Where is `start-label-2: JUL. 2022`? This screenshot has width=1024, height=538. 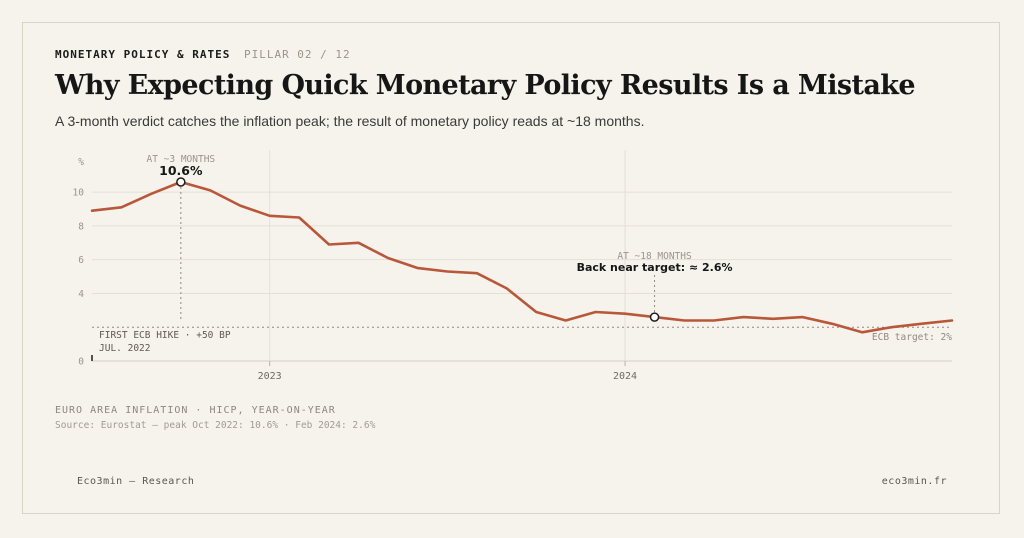 start-label-2: JUL. 2022 is located at coordinates (124, 348).